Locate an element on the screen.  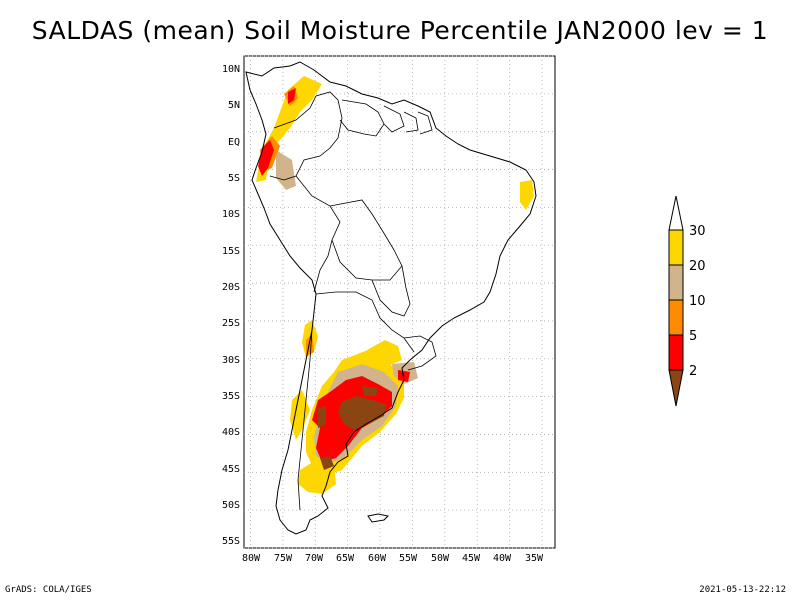
lat-label: 5N is located at coordinates (234, 105).